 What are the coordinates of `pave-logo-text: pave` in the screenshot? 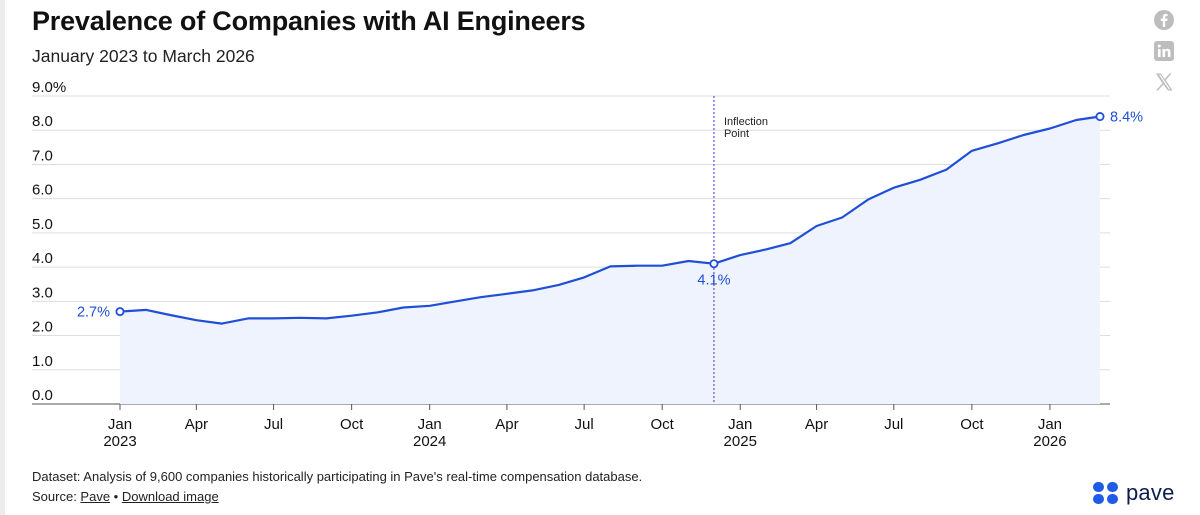 It's located at (1150, 492).